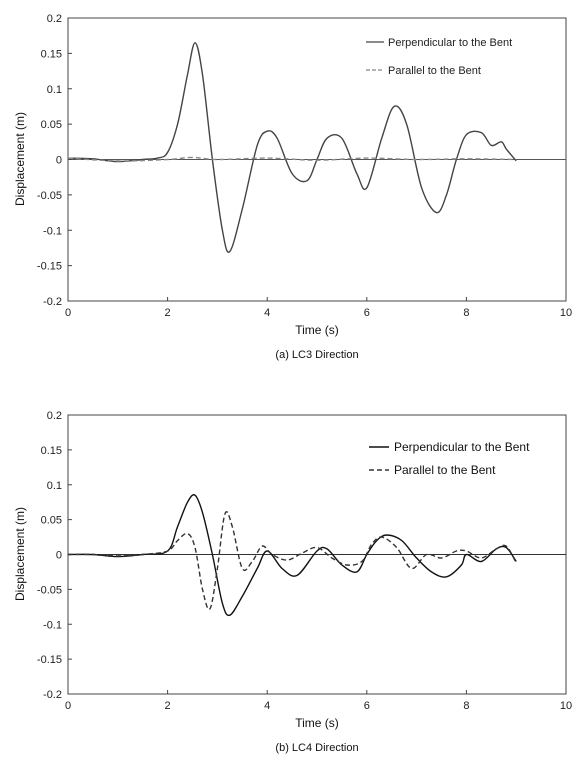 This screenshot has height=766, width=576. I want to click on series-line-perpendicular, so click(292, 555).